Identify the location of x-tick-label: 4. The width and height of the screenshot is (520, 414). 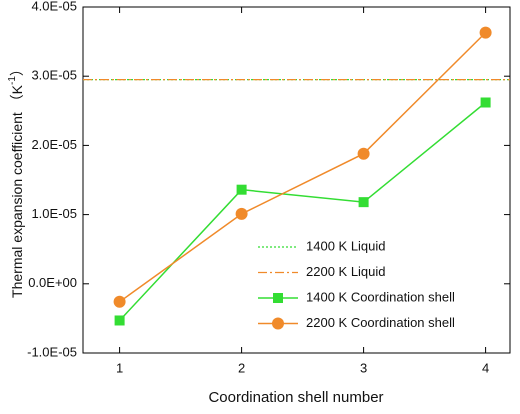
(485, 367).